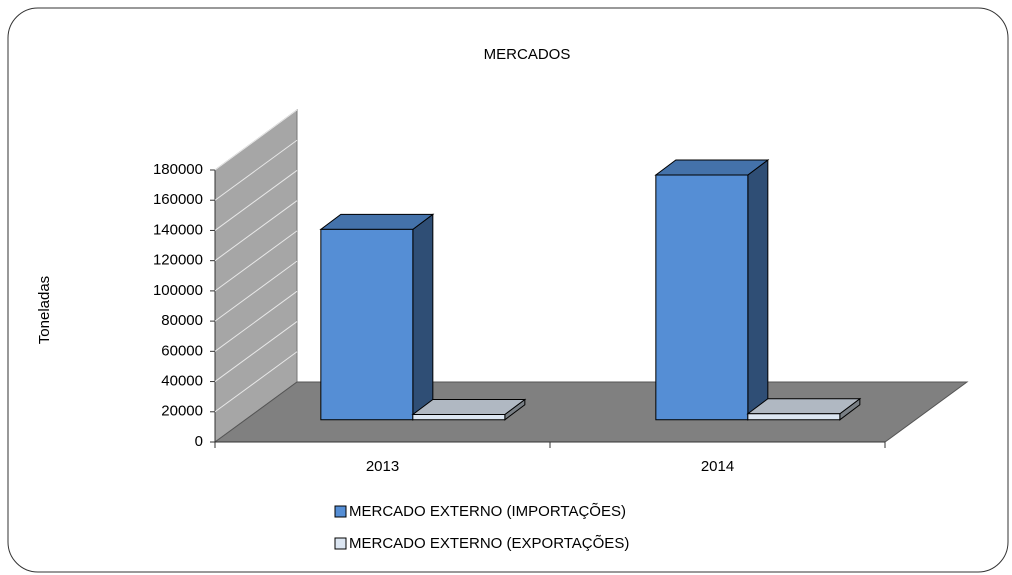  I want to click on y-axis-label: Toneladas, so click(44, 310).